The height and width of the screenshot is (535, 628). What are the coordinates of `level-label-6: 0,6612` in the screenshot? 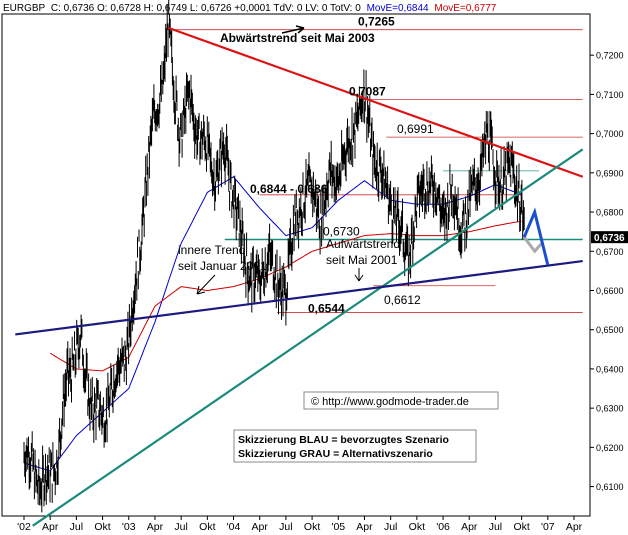 It's located at (402, 300).